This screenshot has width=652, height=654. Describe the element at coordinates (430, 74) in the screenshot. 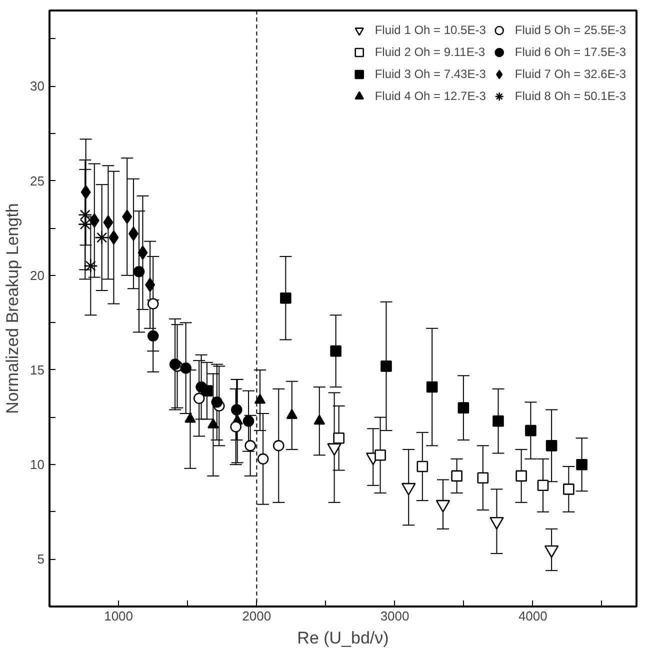

I see `legend-label: Fluid 3 Oh = 7.43E-3` at that location.